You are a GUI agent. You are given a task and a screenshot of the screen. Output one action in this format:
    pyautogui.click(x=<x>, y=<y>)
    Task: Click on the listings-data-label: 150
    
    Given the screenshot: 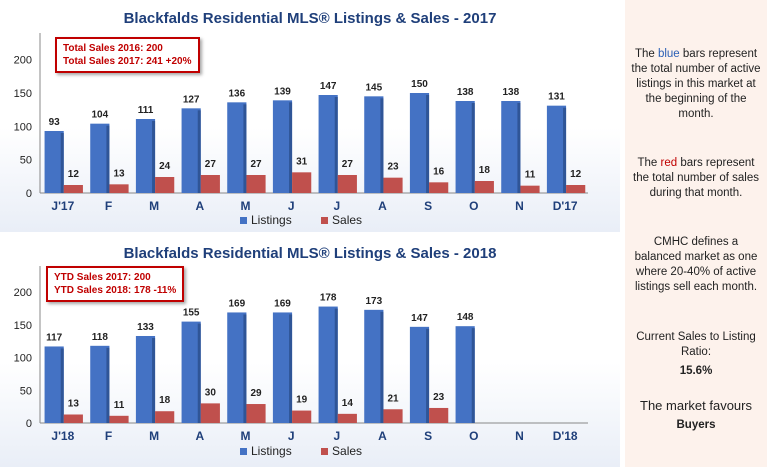 What is the action you would take?
    pyautogui.click(x=419, y=84)
    